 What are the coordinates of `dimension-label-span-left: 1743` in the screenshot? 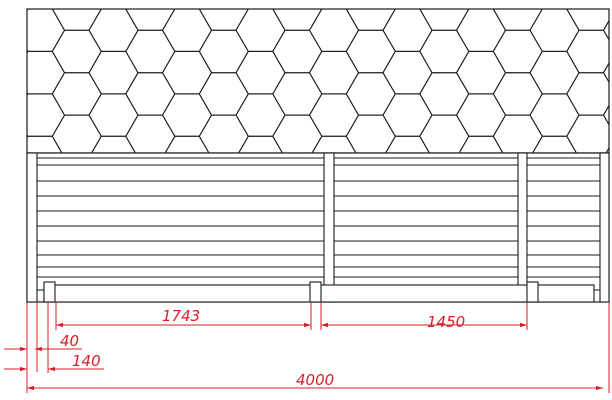 It's located at (181, 316).